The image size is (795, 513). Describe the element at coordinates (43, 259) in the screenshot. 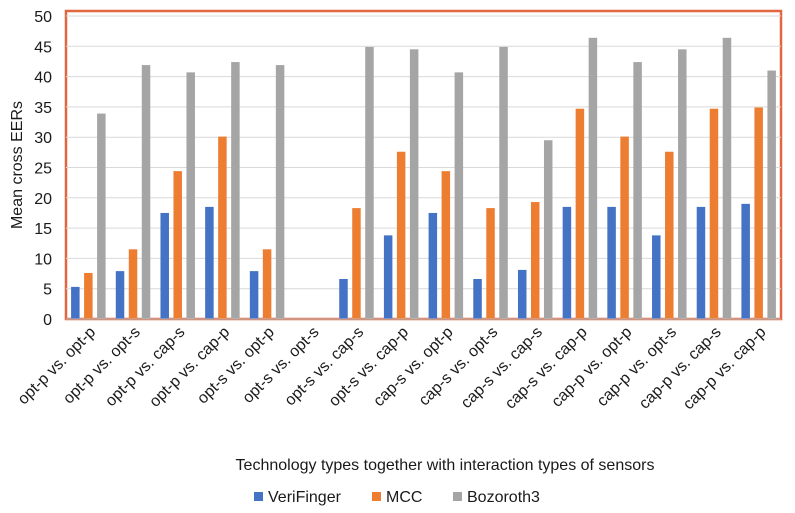

I see `y-tick-label: 10` at that location.